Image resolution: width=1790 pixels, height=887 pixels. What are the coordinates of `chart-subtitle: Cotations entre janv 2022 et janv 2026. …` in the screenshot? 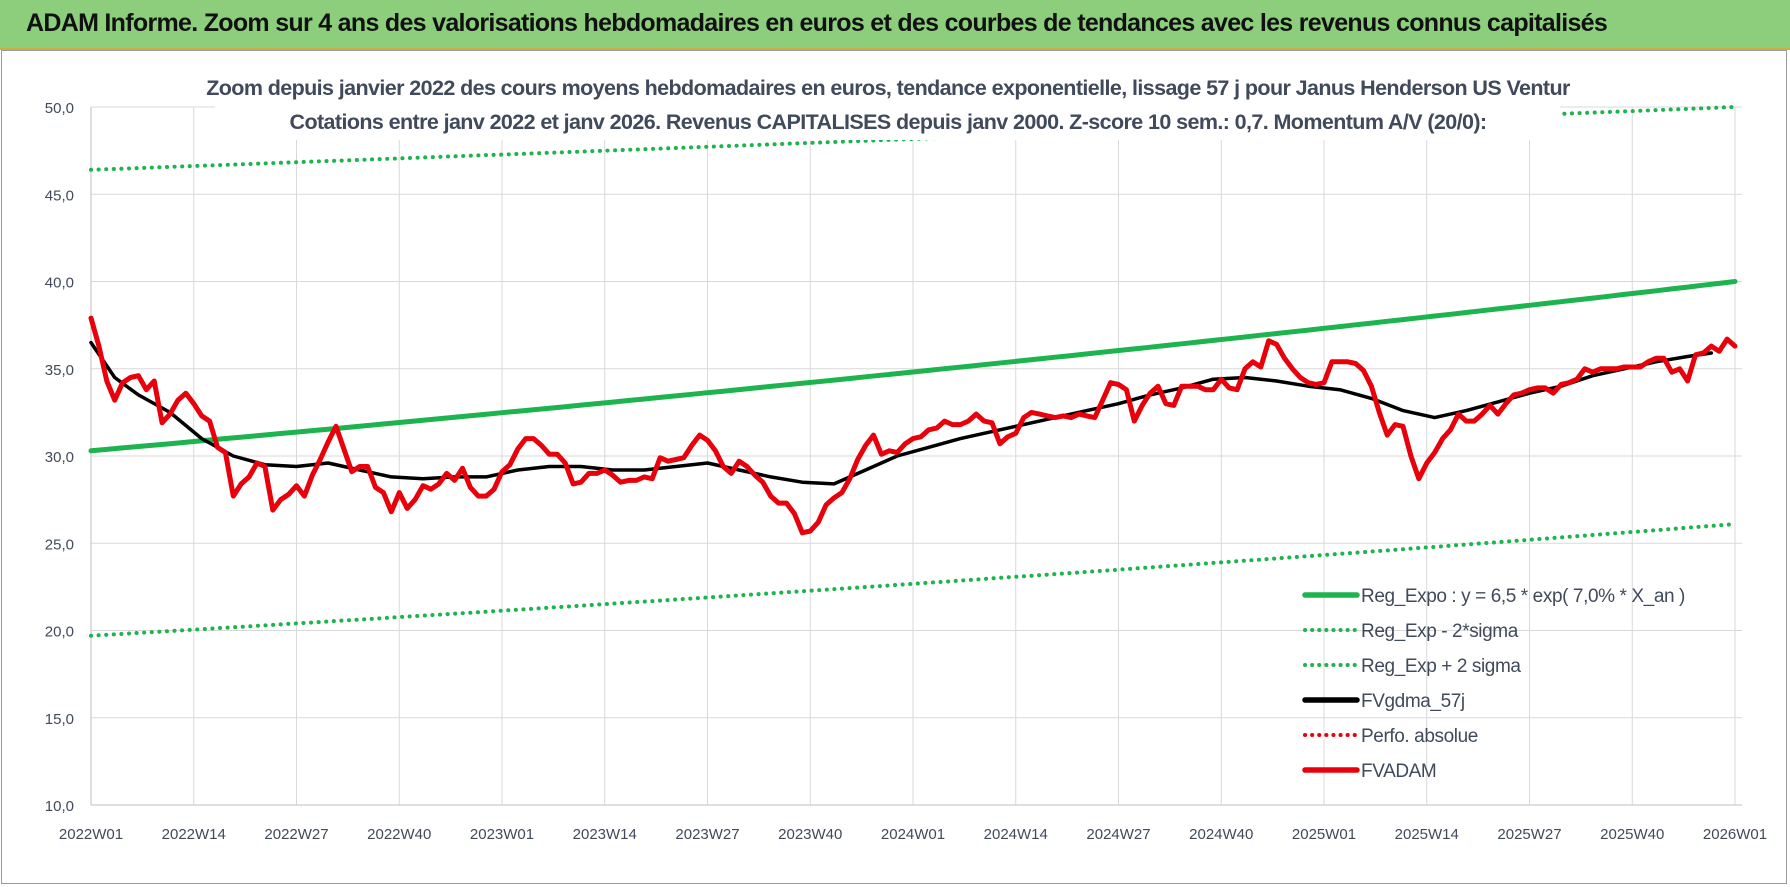 It's located at (888, 122).